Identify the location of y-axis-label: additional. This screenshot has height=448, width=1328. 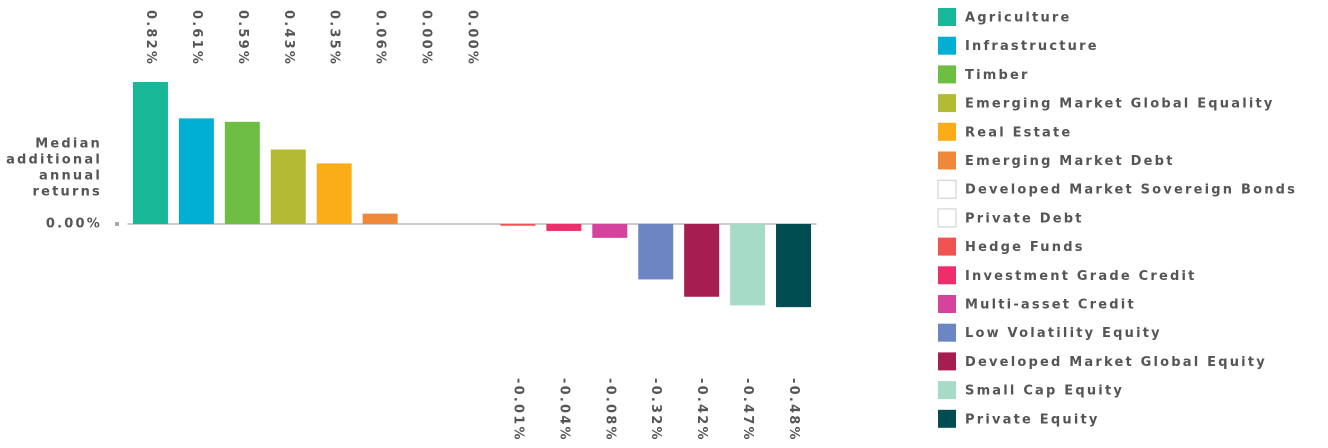
(54, 160).